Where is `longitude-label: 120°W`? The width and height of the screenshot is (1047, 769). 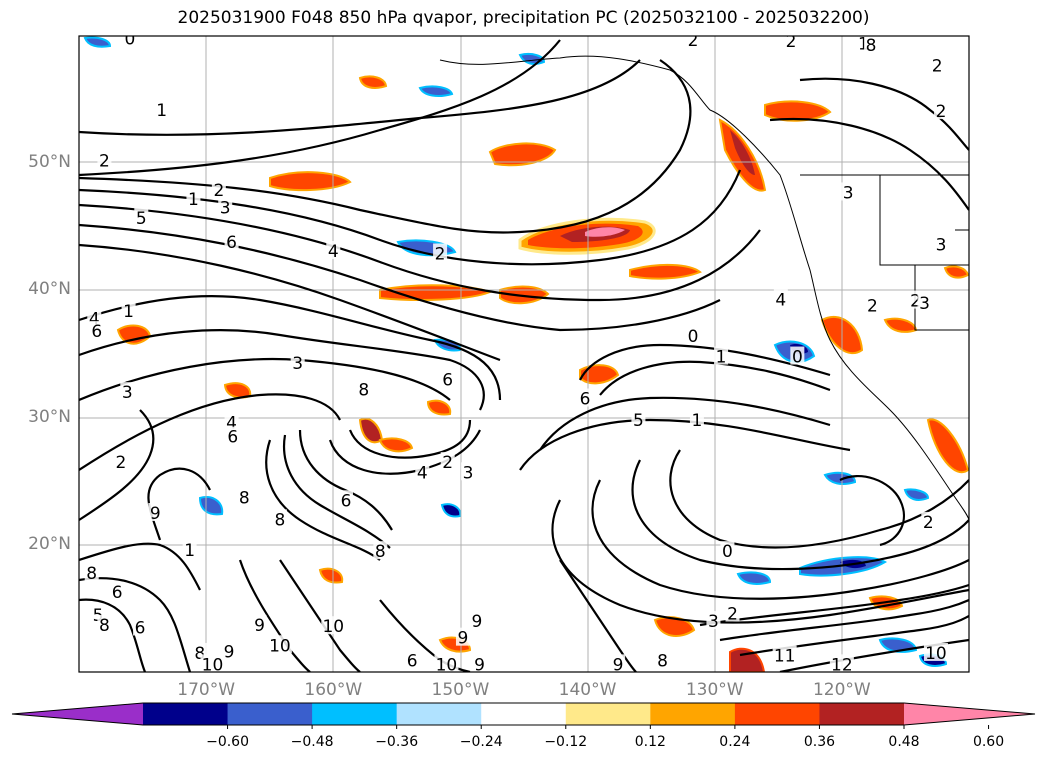 longitude-label: 120°W is located at coordinates (841, 690).